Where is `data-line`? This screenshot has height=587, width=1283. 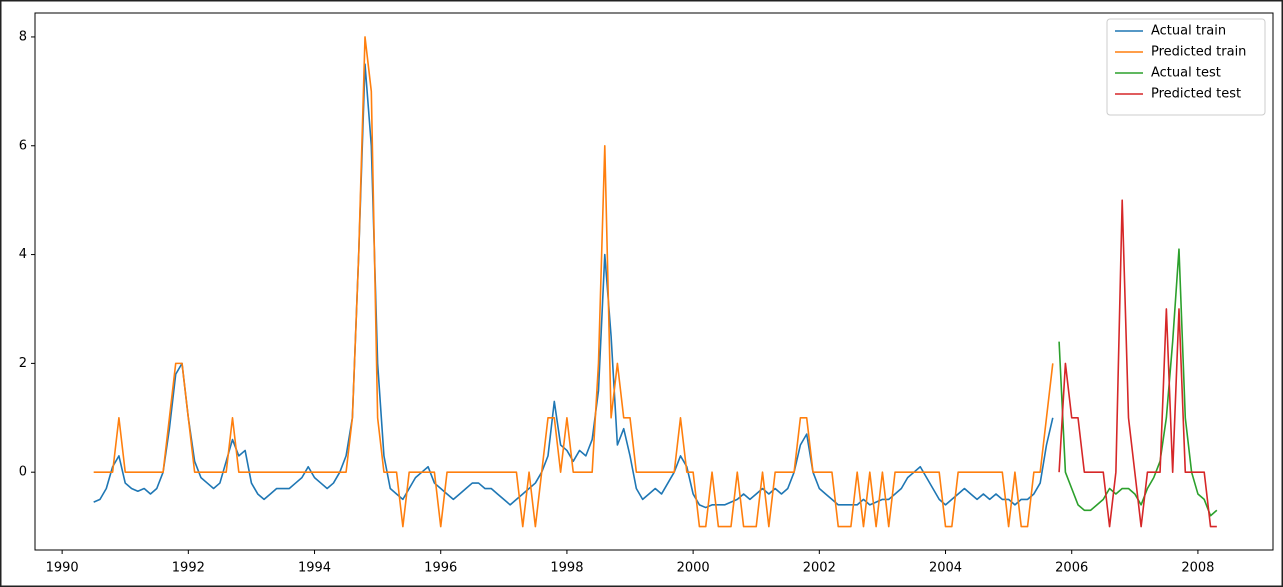
data-line is located at coordinates (1137, 363).